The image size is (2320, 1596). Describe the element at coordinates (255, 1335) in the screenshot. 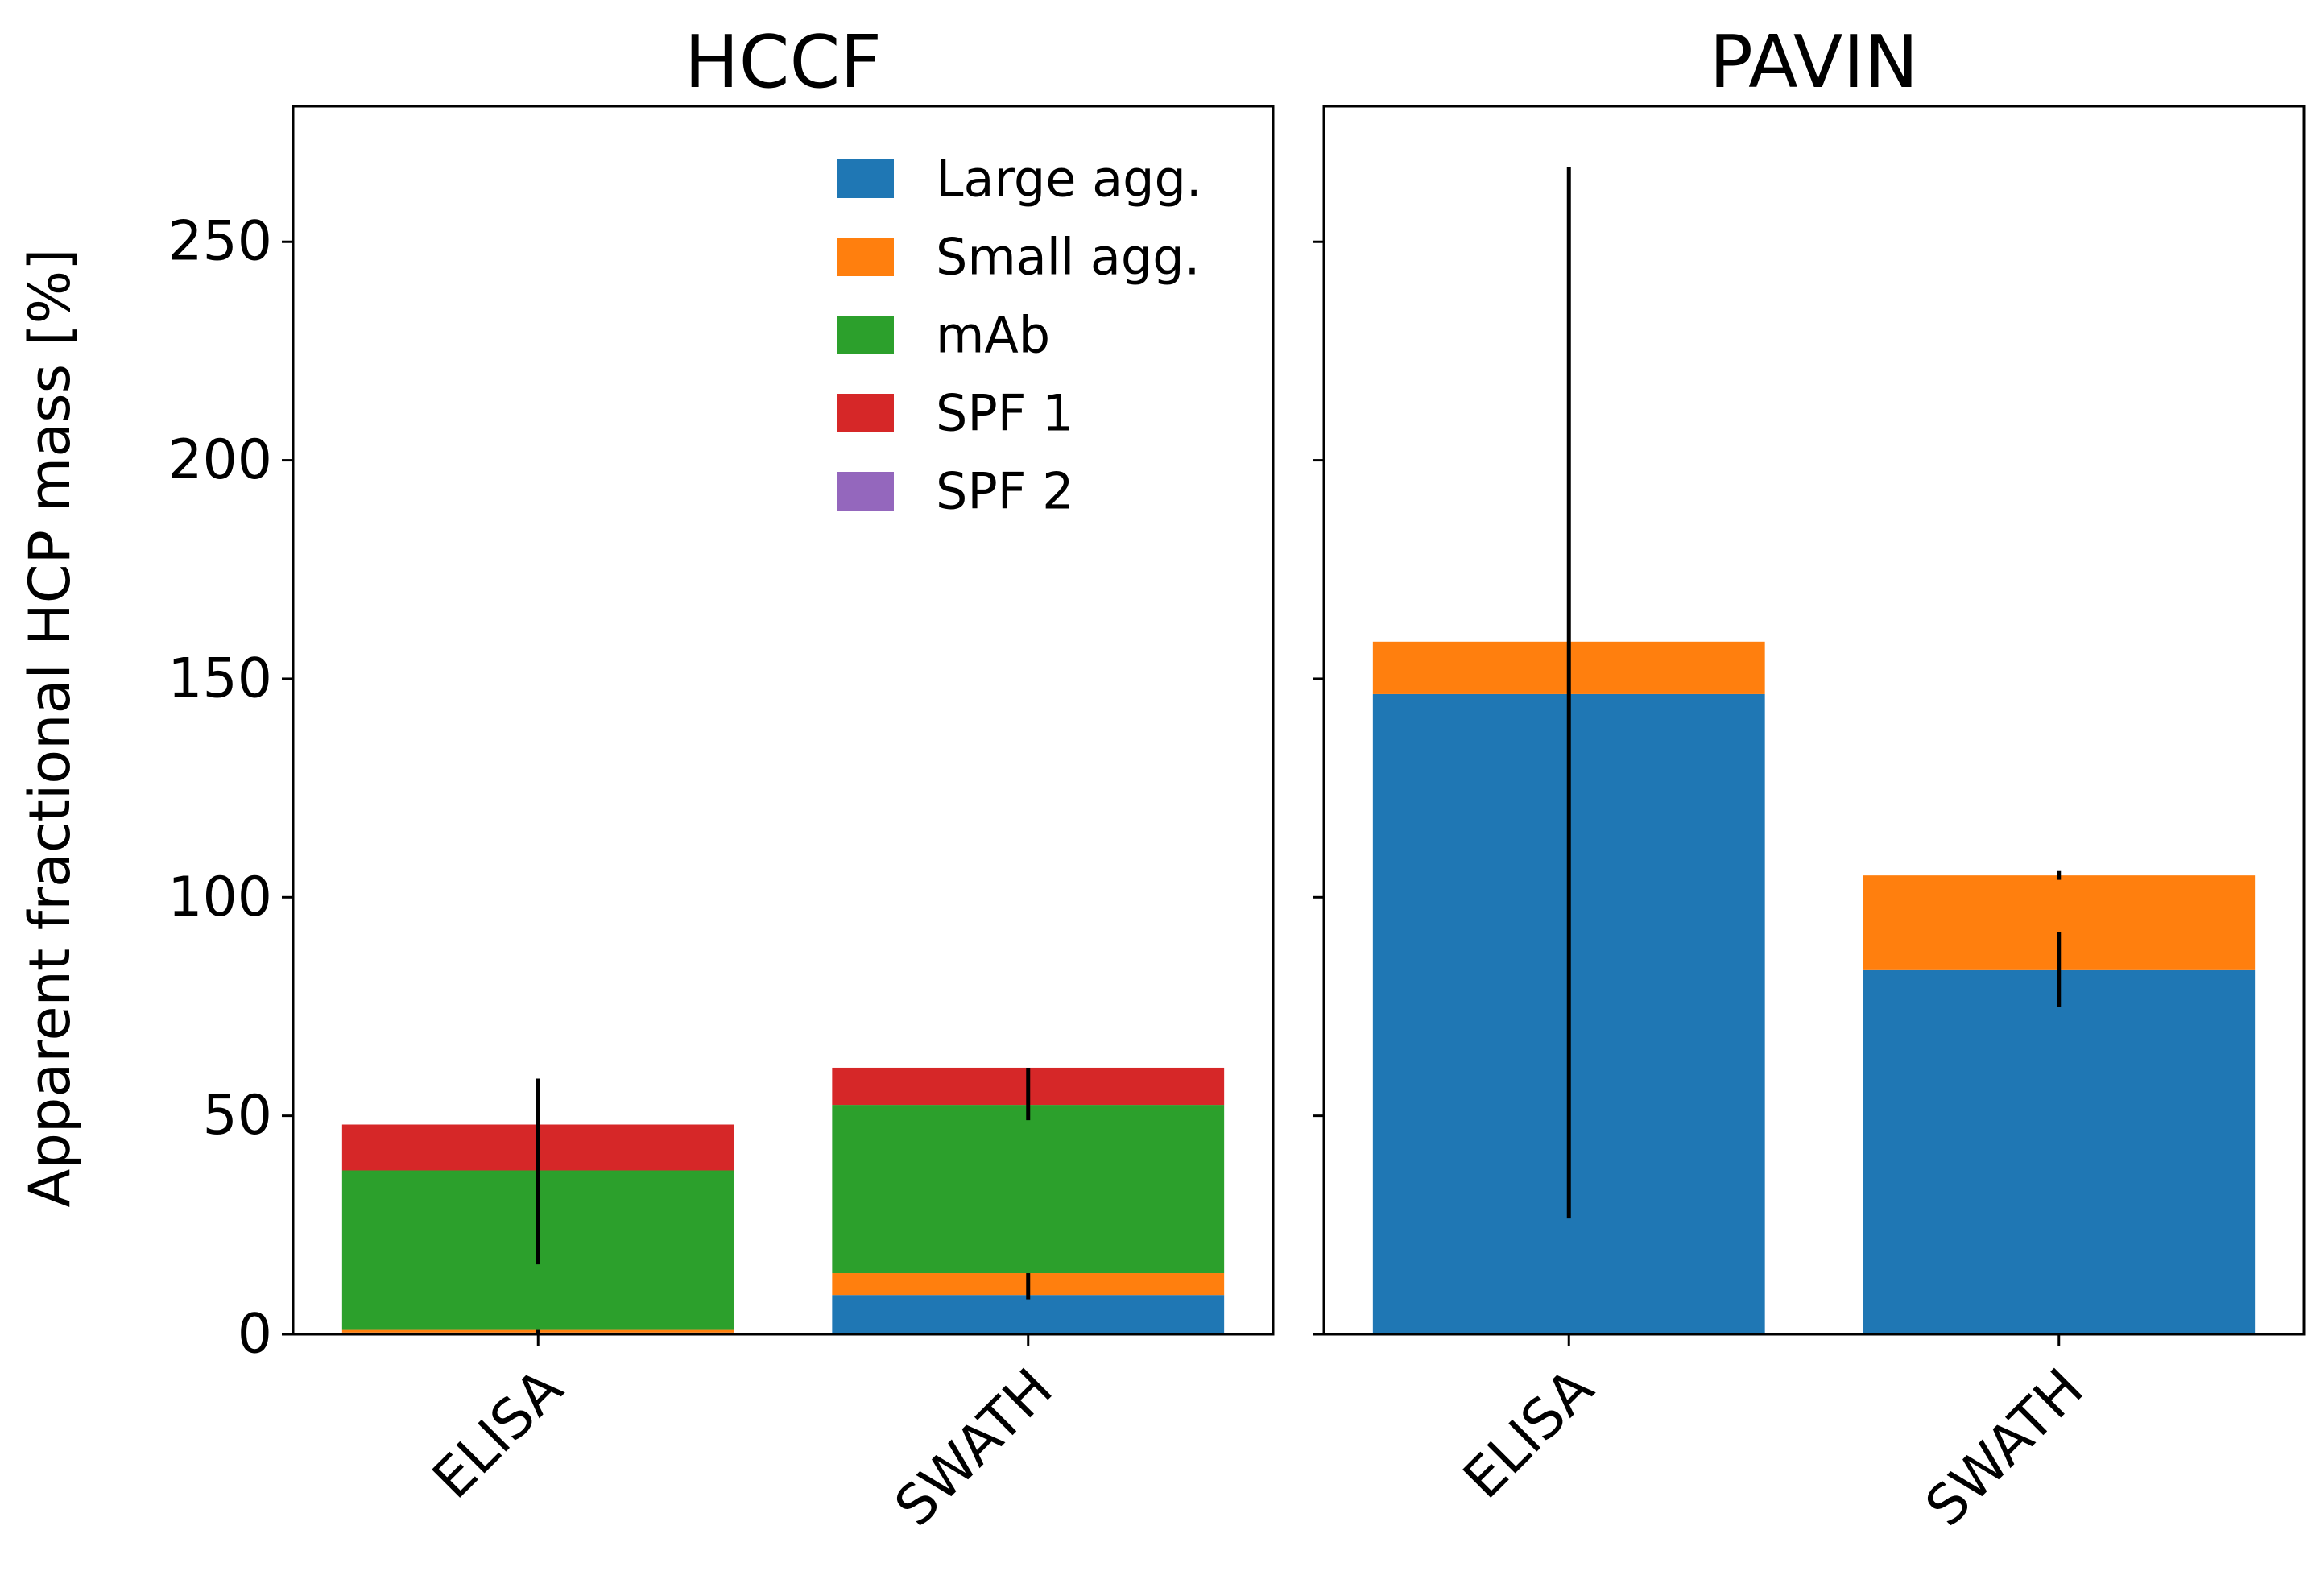

I see `y-tick-label: 0` at that location.